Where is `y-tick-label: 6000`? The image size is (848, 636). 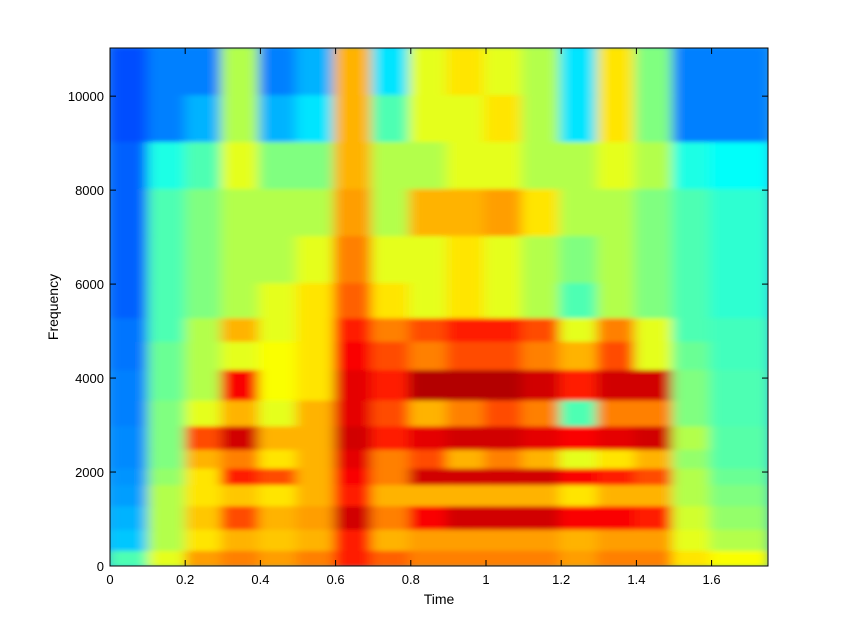
y-tick-label: 6000 is located at coordinates (89, 284).